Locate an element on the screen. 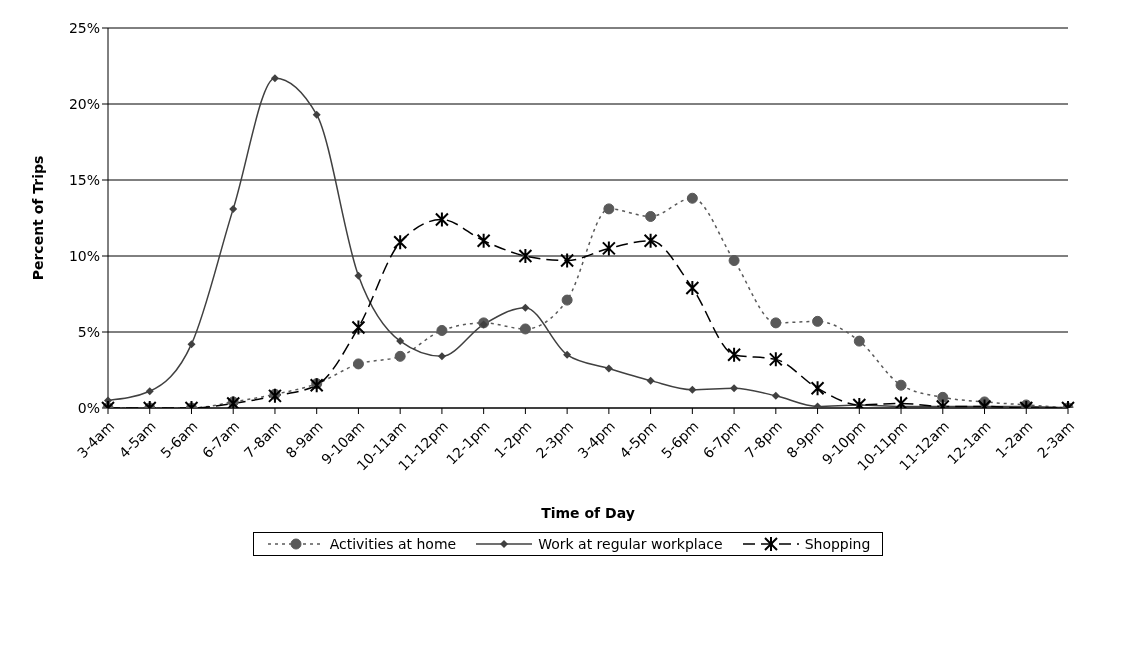 The image size is (1139, 646). x-axis-title: Time of Day is located at coordinates (588, 513).